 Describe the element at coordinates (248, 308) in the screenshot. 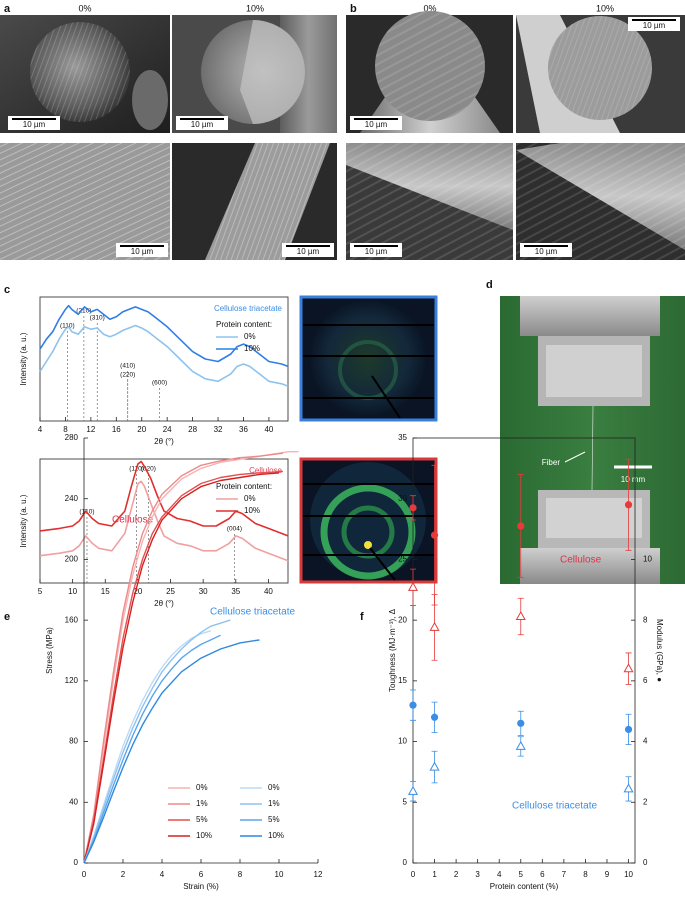

I see `chart-title: Cellulose triacetate` at that location.